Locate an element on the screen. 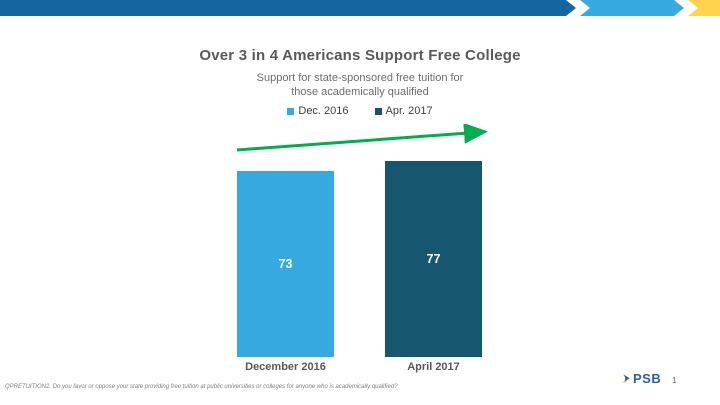 The width and height of the screenshot is (720, 405). chart-legend: Dec. 2016 Apr. 2017 is located at coordinates (360, 111).